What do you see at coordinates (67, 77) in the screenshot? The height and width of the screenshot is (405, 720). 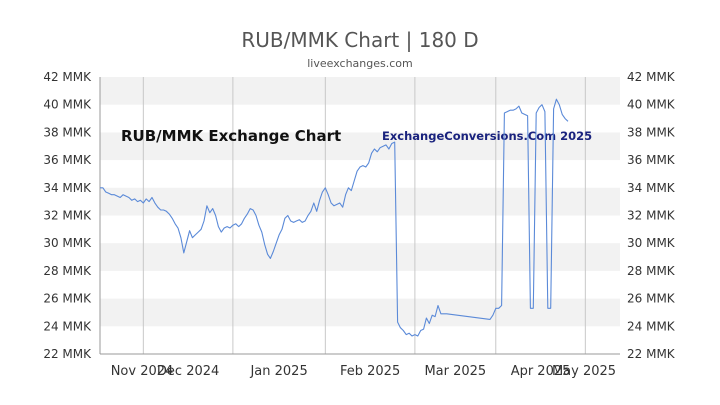 I see `y-tick-left-10: 42 MMK` at bounding box center [67, 77].